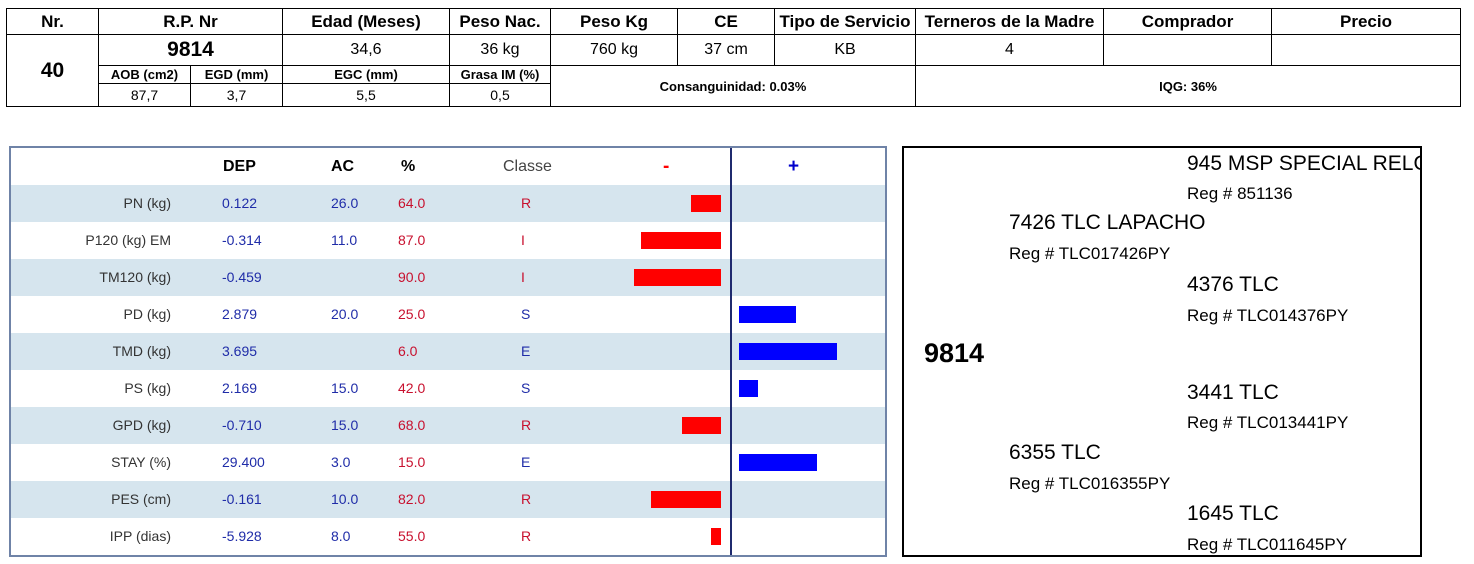  I want to click on dam-name: 6355 TLC, so click(1055, 452).